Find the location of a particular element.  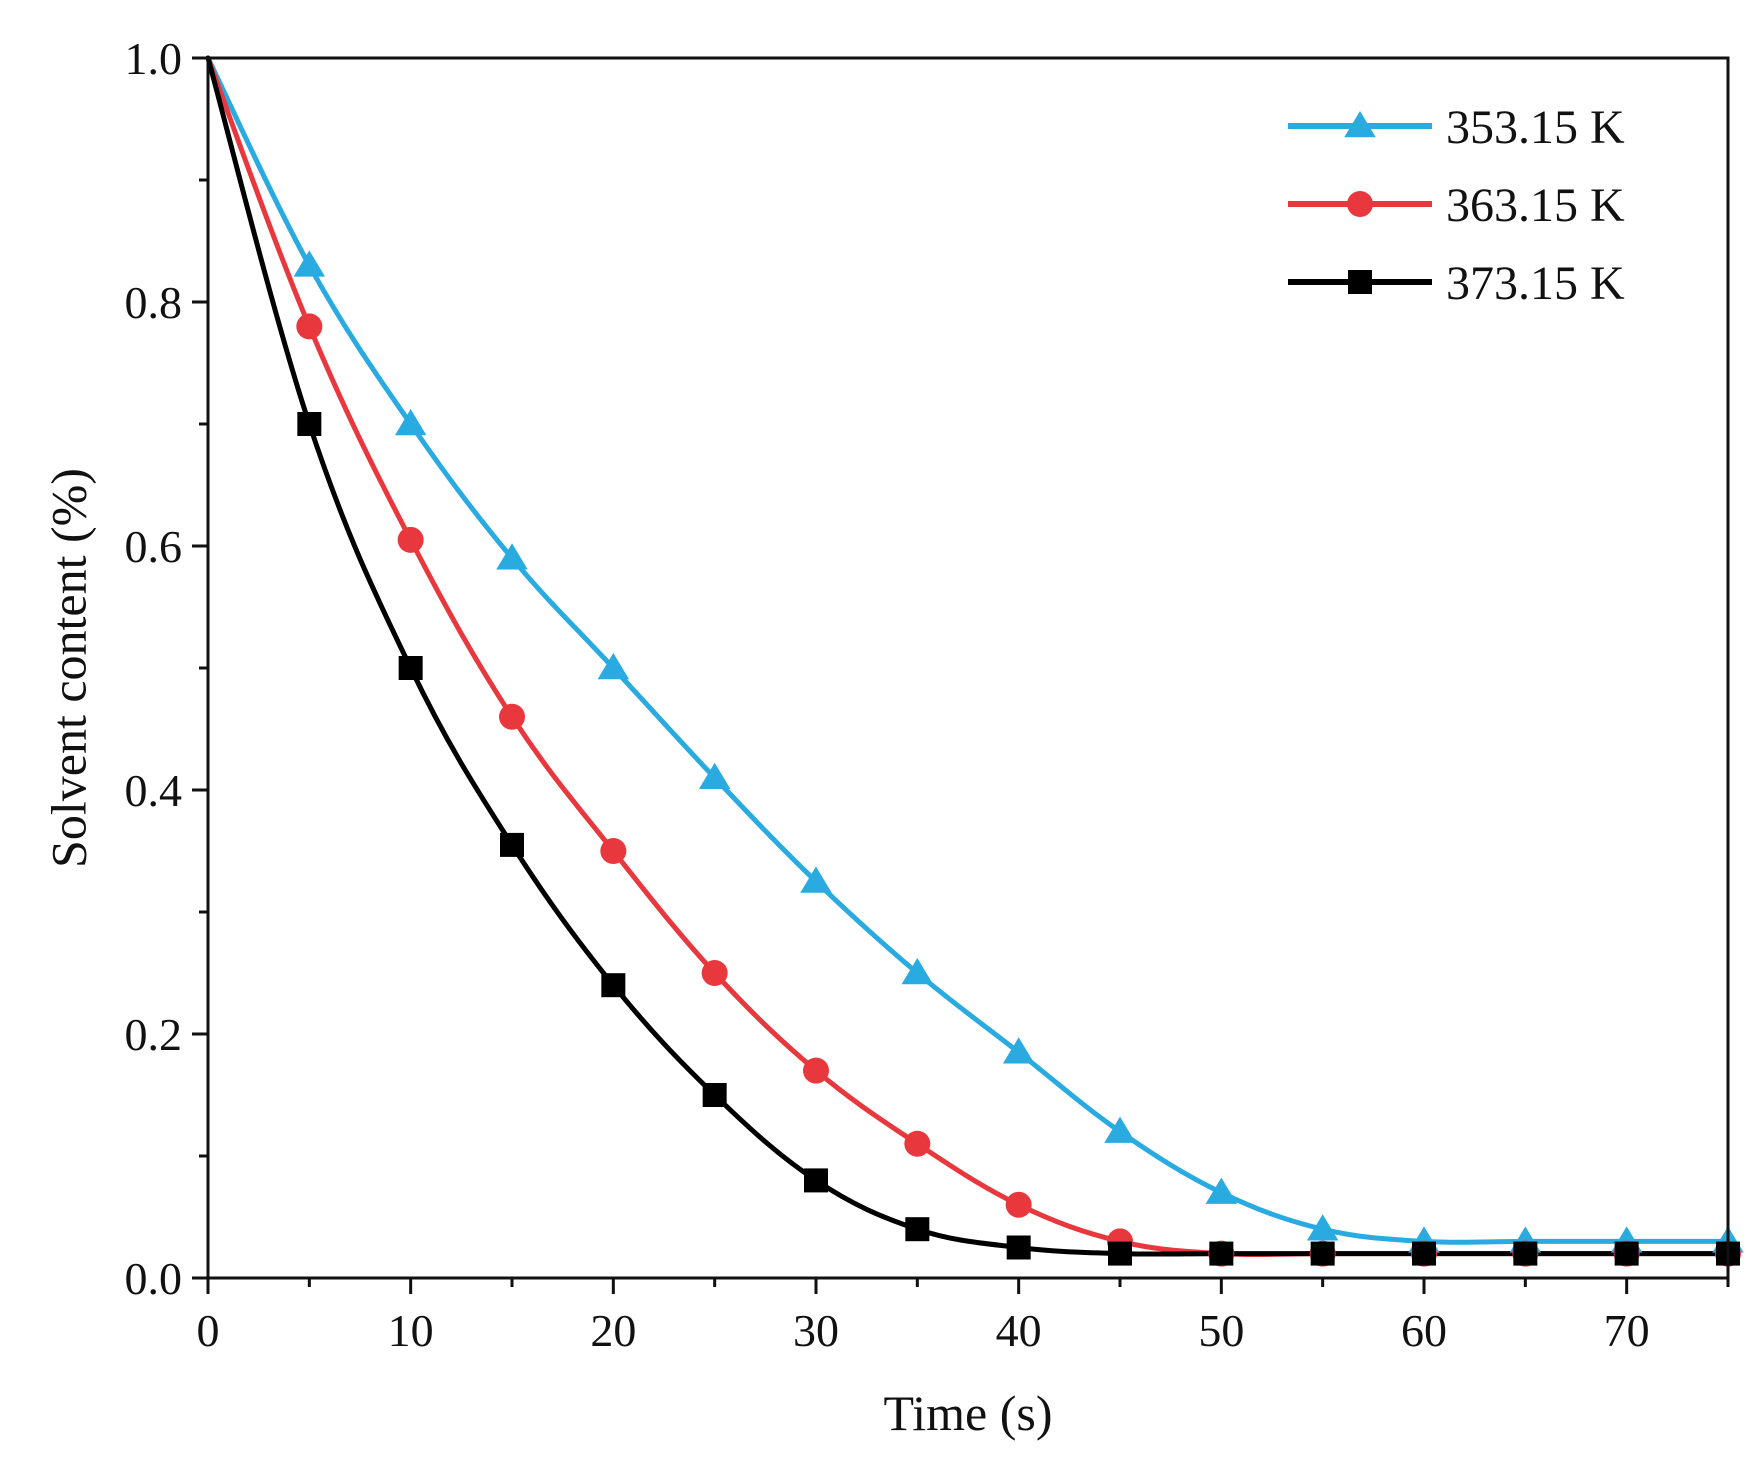

x-tick-label: 60 is located at coordinates (1424, 1330).